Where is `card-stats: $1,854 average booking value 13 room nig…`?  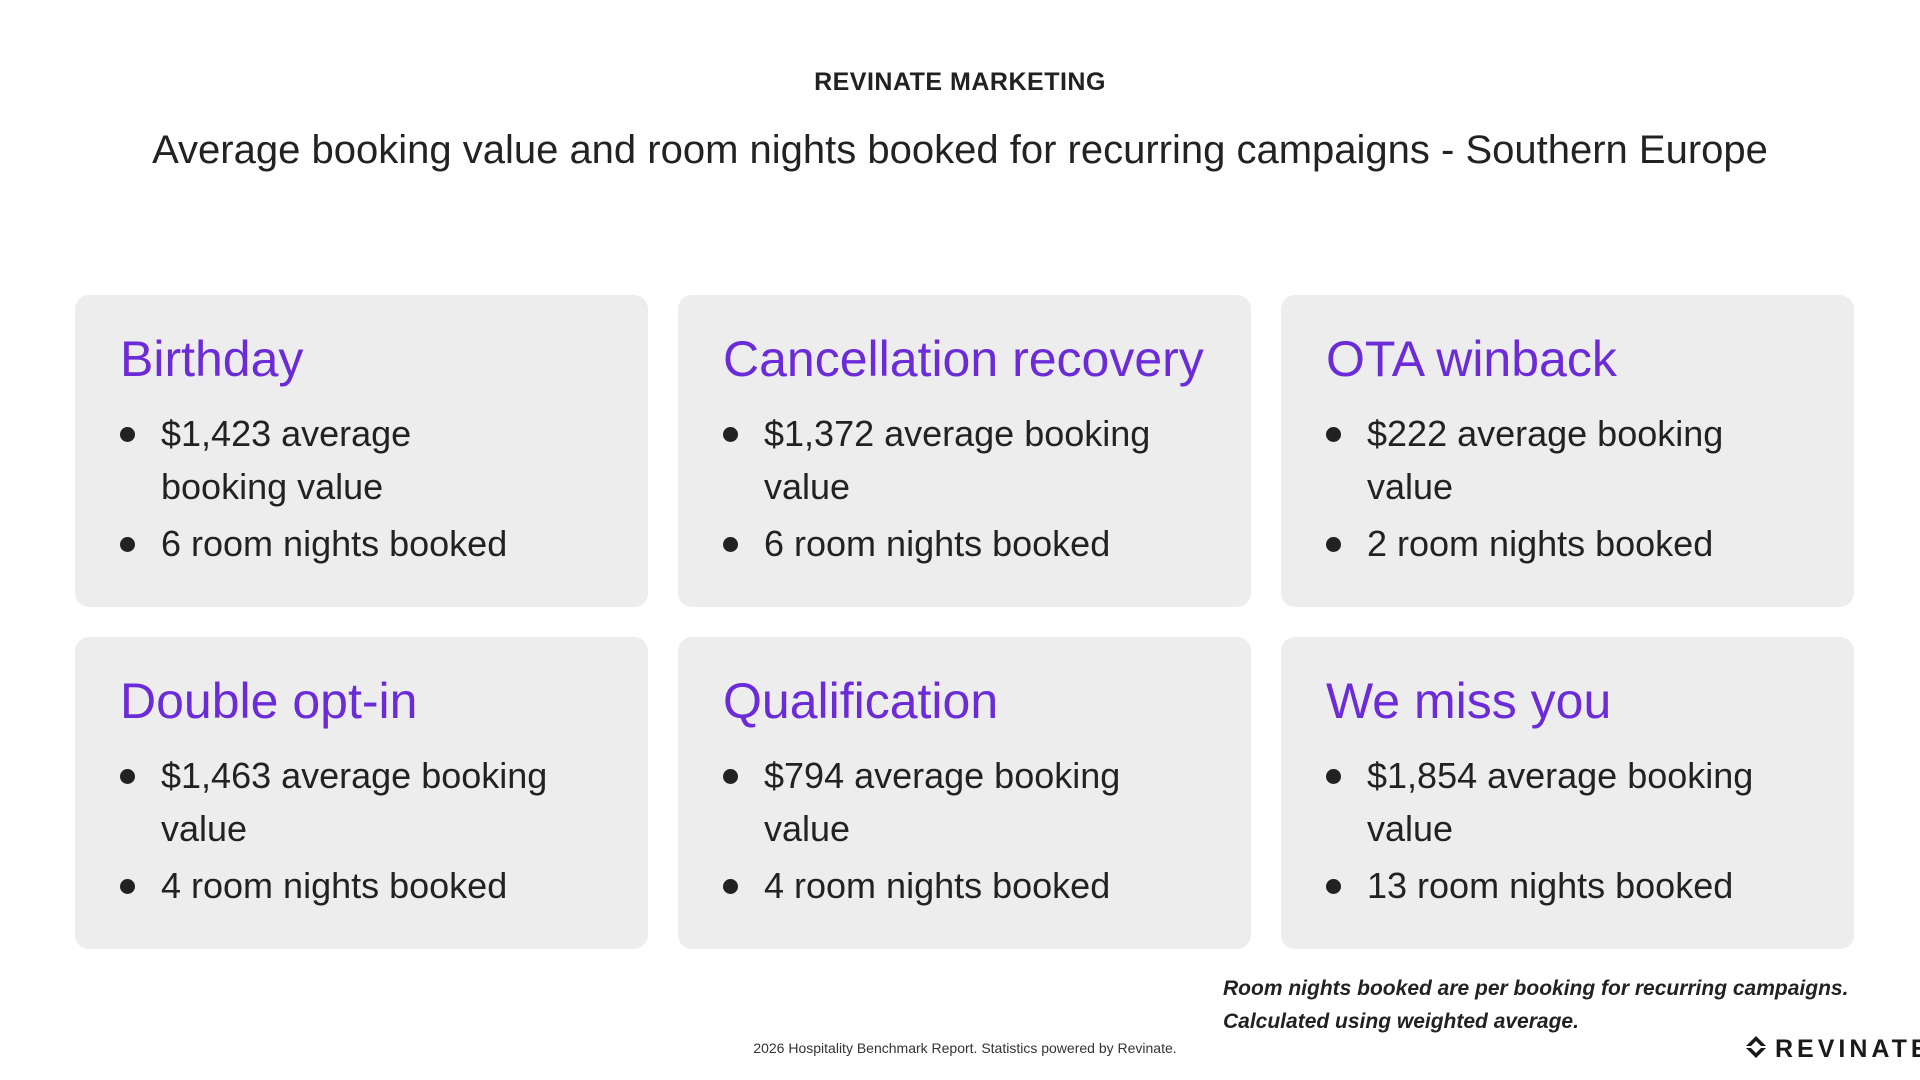
card-stats: $1,854 average booking value 13 room nig… is located at coordinates (1575, 830).